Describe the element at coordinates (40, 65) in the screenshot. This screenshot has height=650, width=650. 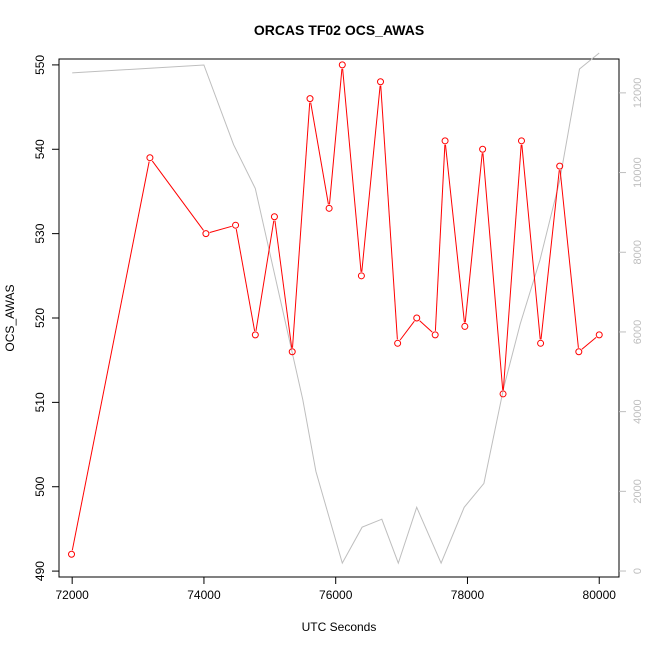
I see `y-tick-label: 550` at that location.